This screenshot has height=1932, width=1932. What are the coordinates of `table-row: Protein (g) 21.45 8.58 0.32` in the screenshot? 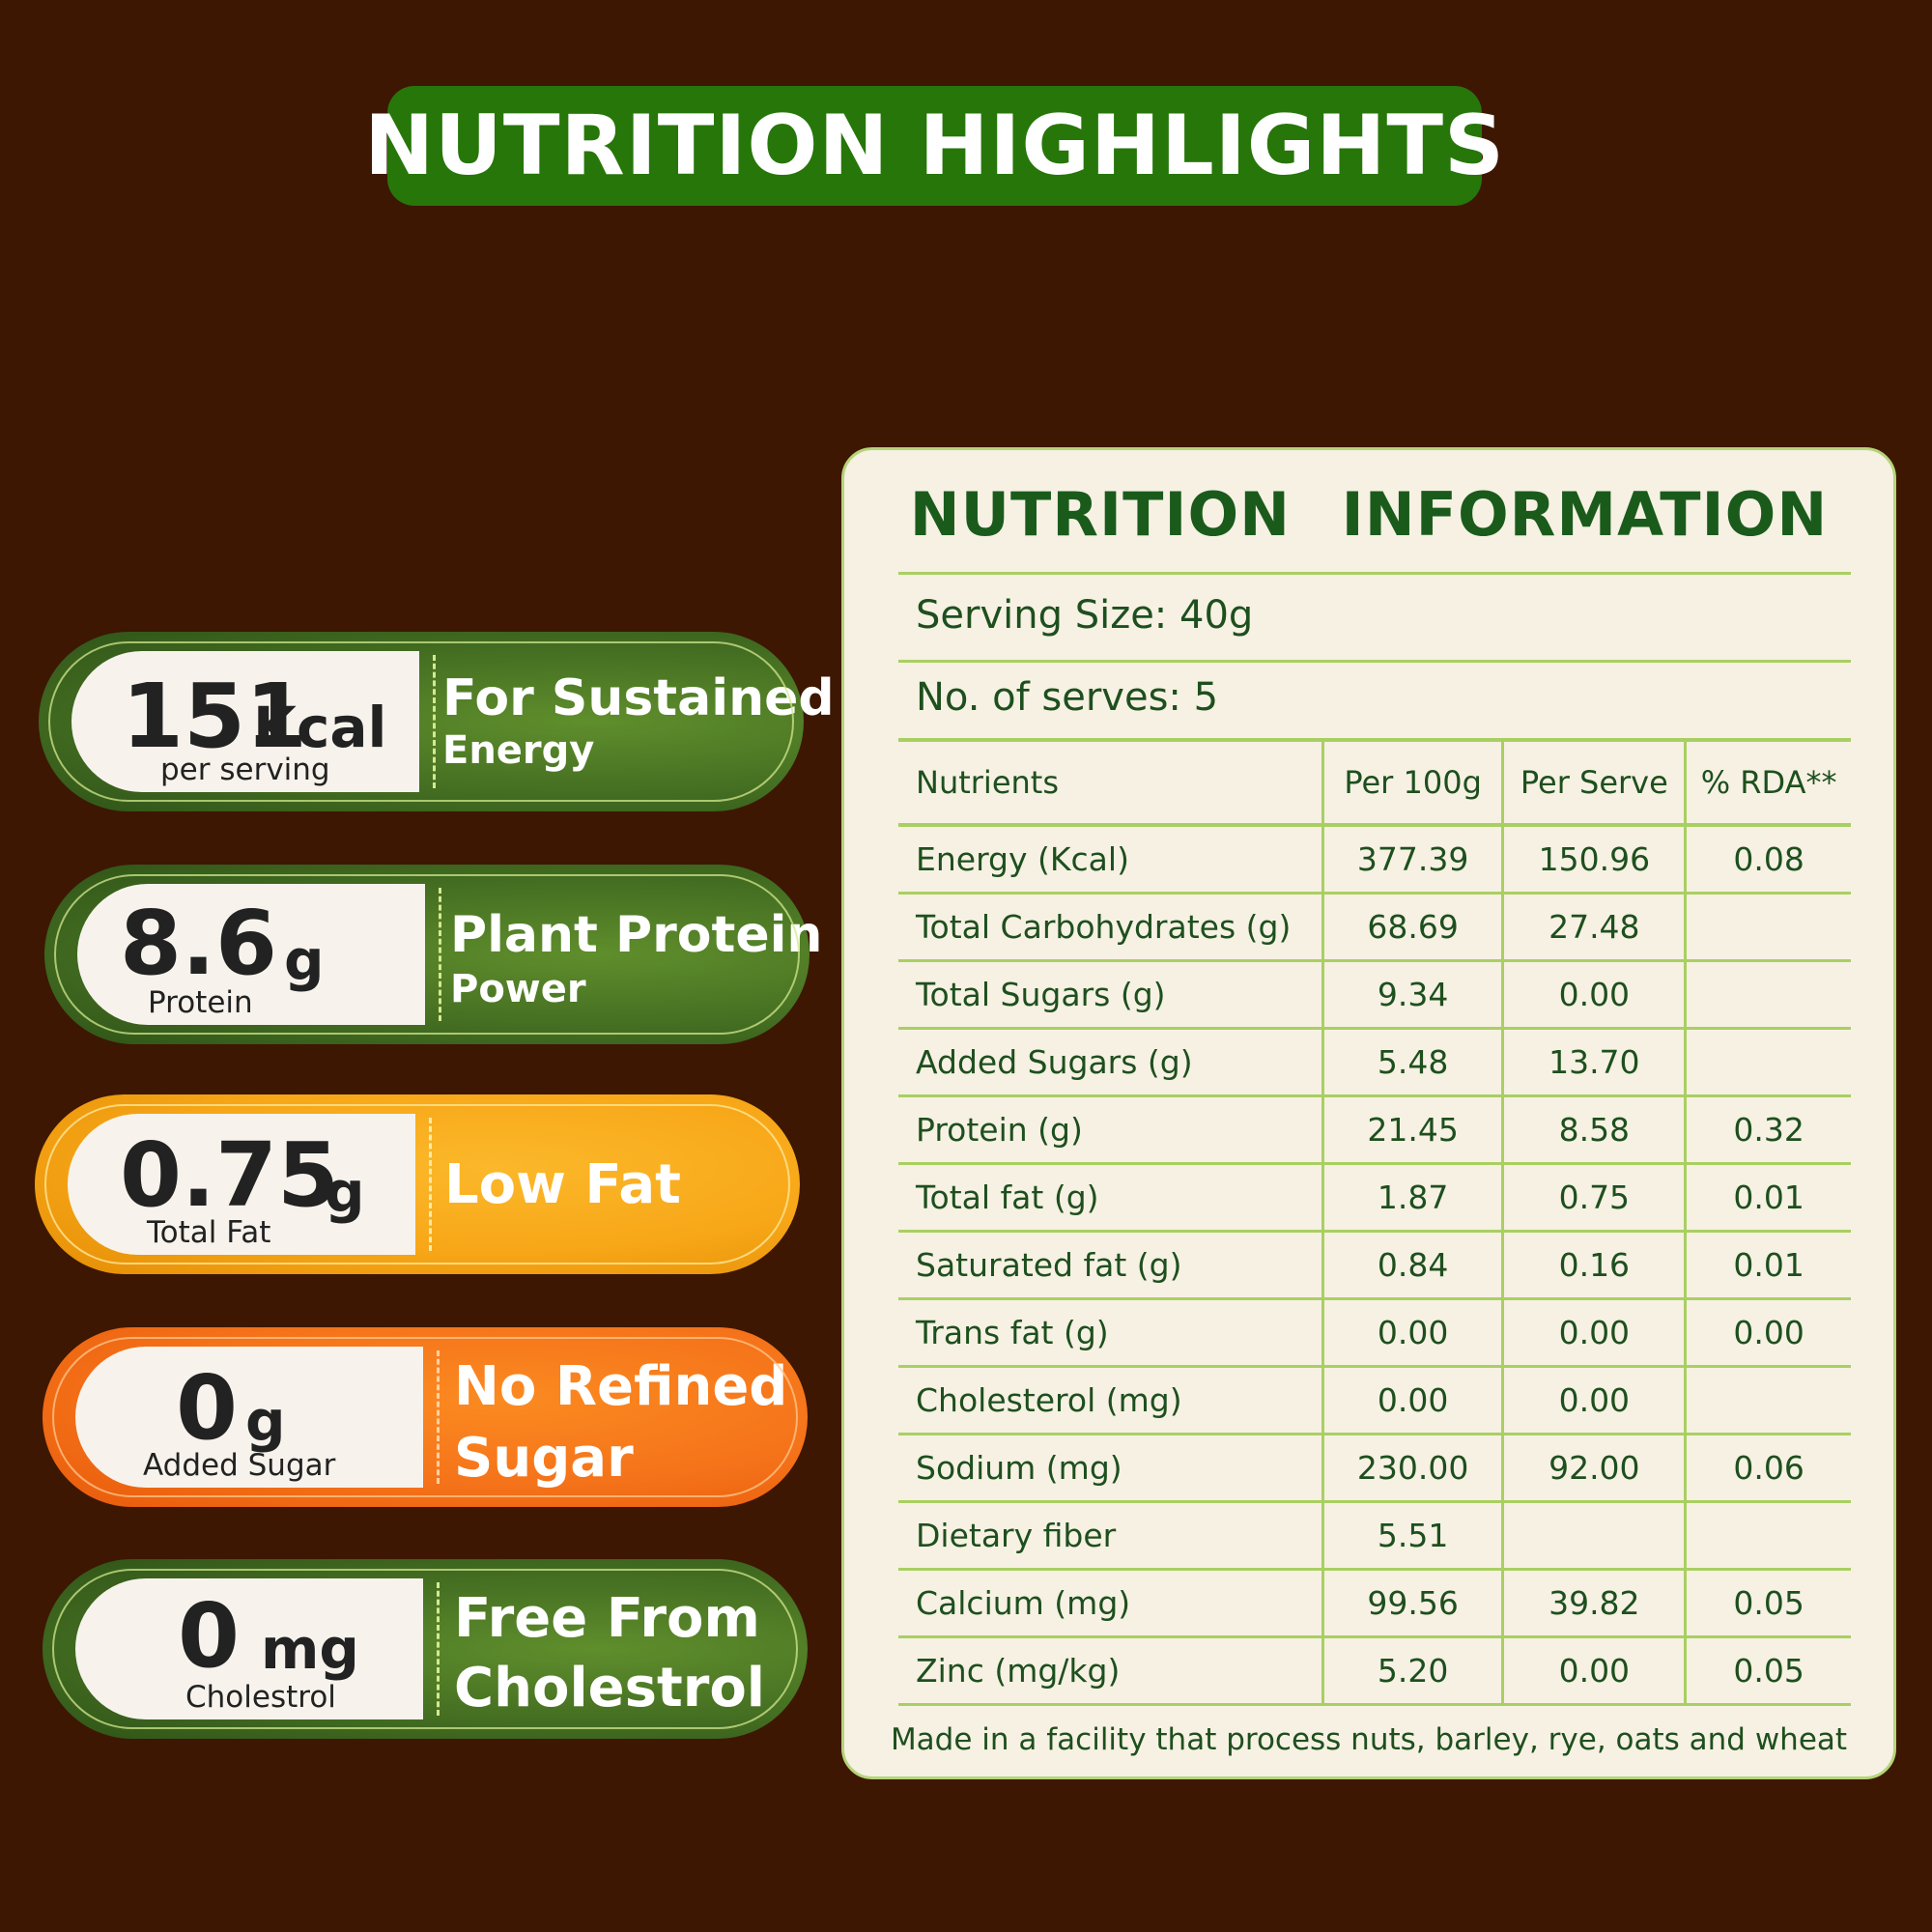 It's located at (1374, 1130).